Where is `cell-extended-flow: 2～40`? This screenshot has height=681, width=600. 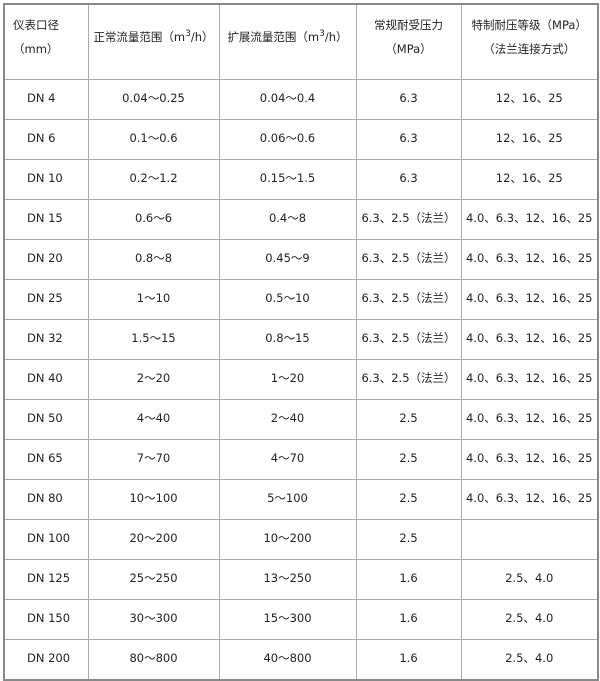
cell-extended-flow: 2～40 is located at coordinates (287, 419).